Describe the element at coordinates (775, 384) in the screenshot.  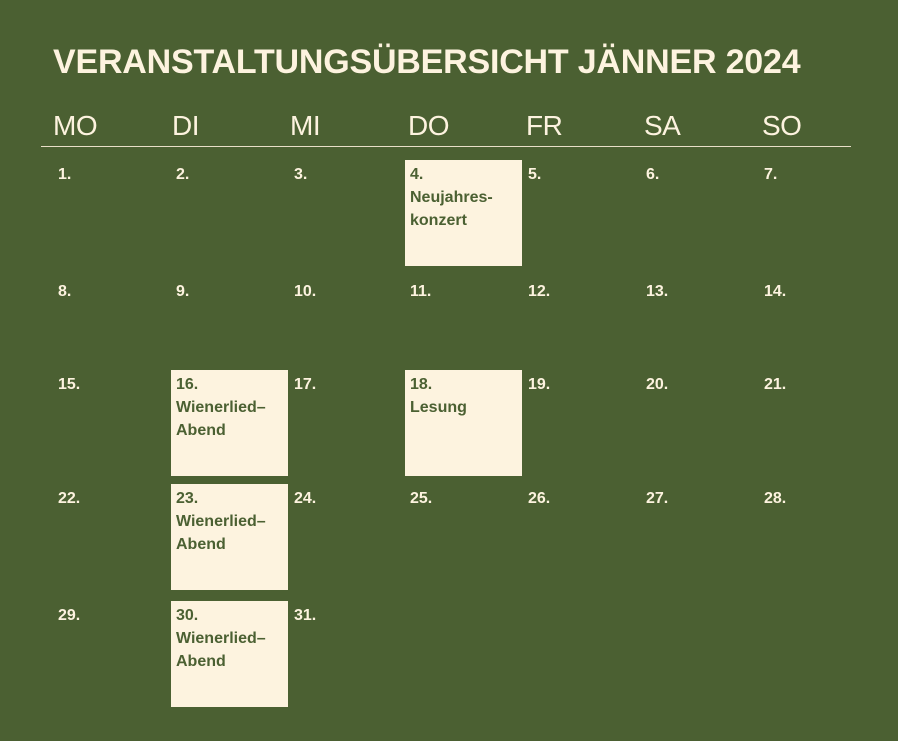
I see `day-number: 21.` at that location.